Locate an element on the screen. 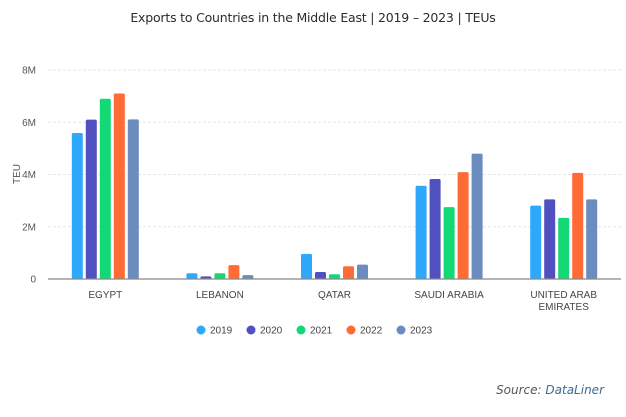  bar-saudi-arabia-2023: 2023: 4800000 is located at coordinates (477, 216).